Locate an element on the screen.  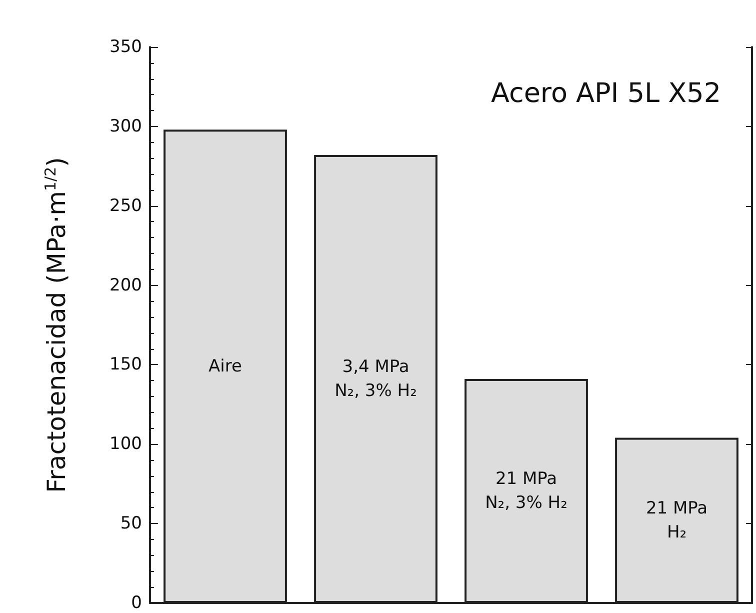
y-axis-title: Fractotenacidad (MPa·m1/2) is located at coordinates (56, 325).